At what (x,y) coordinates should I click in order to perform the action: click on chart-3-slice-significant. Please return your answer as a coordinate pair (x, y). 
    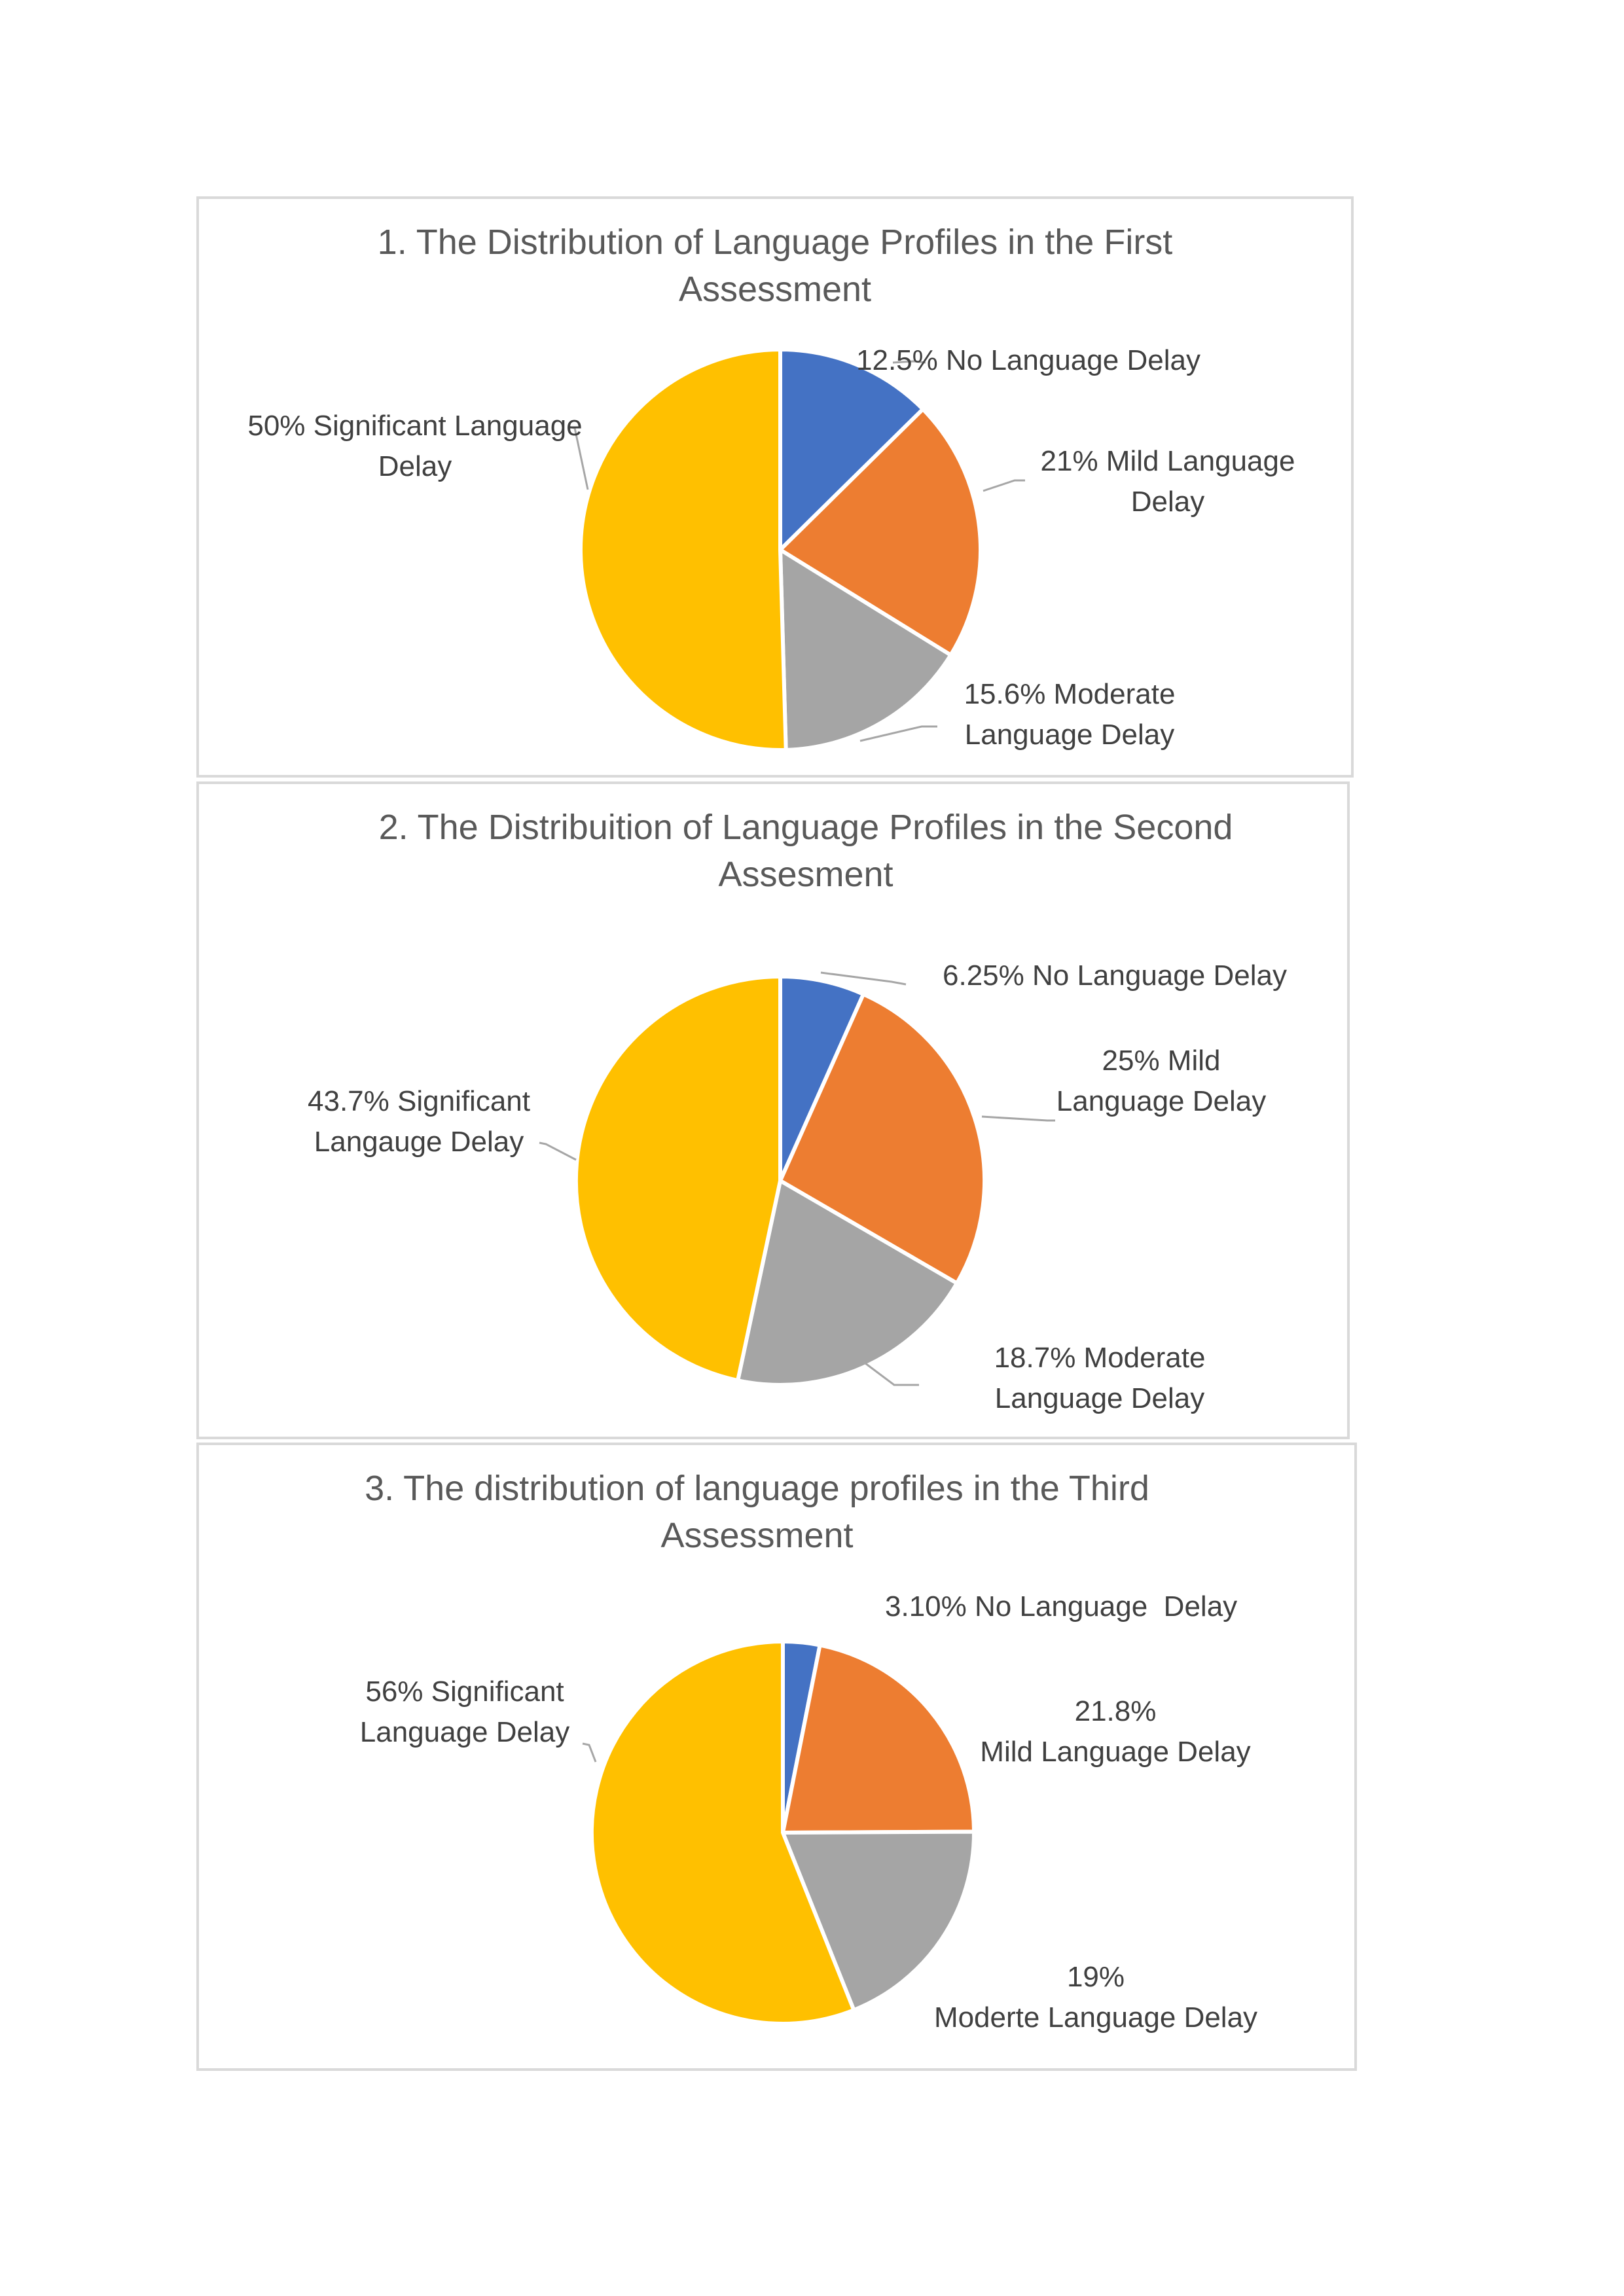
    Looking at the image, I should click on (722, 1833).